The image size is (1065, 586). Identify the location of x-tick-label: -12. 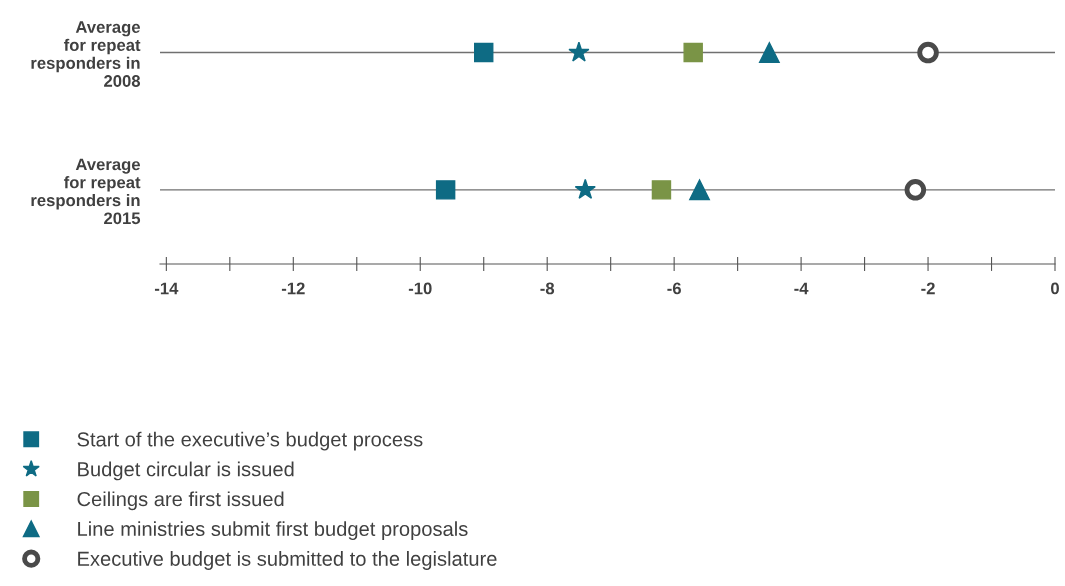
(293, 288).